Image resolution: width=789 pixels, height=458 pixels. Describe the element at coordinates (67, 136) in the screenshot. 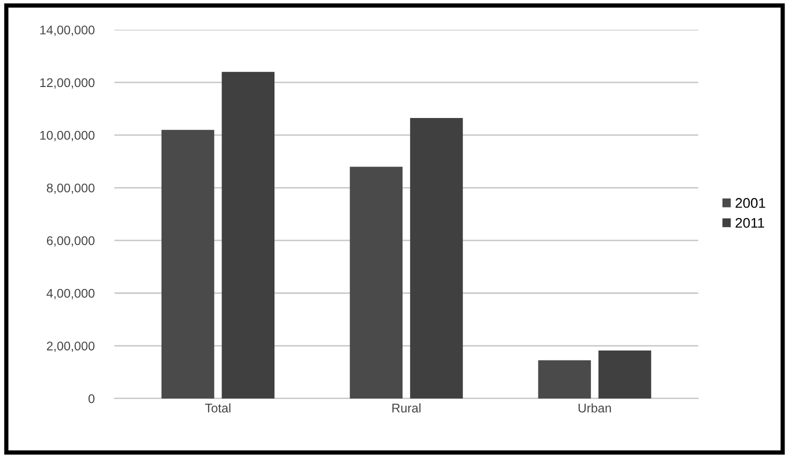

I see `y-tick-label: 10,00,000` at that location.